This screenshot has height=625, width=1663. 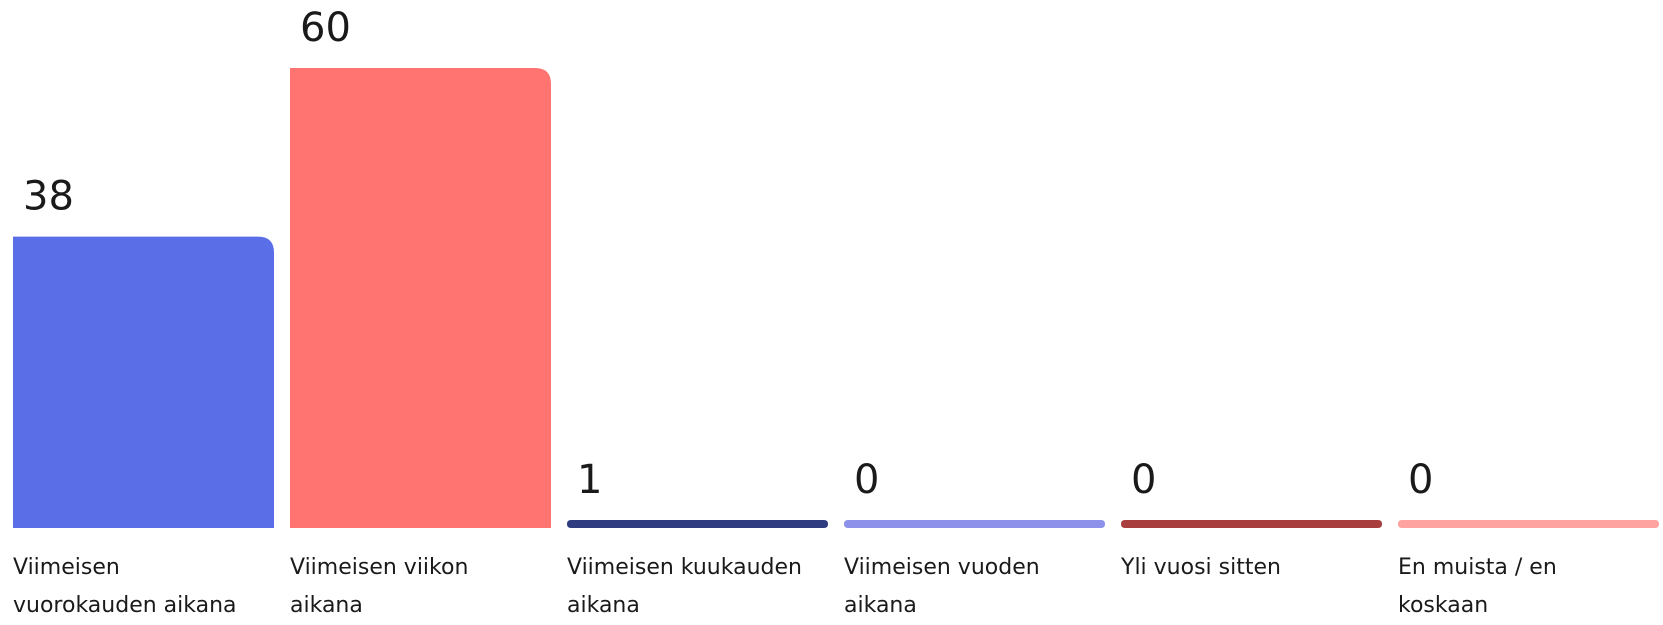 I want to click on value-label: 1, so click(x=589, y=480).